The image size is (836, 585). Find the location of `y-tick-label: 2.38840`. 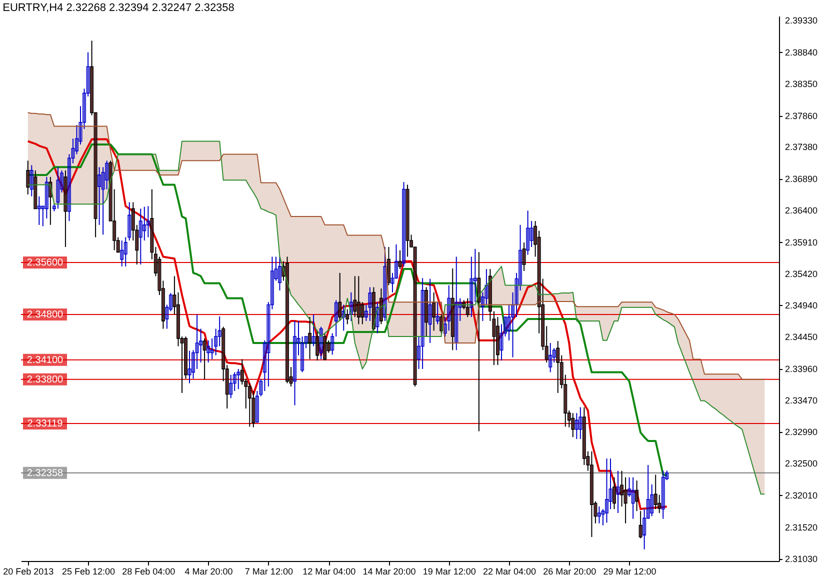

y-tick-label: 2.38840 is located at coordinates (801, 52).